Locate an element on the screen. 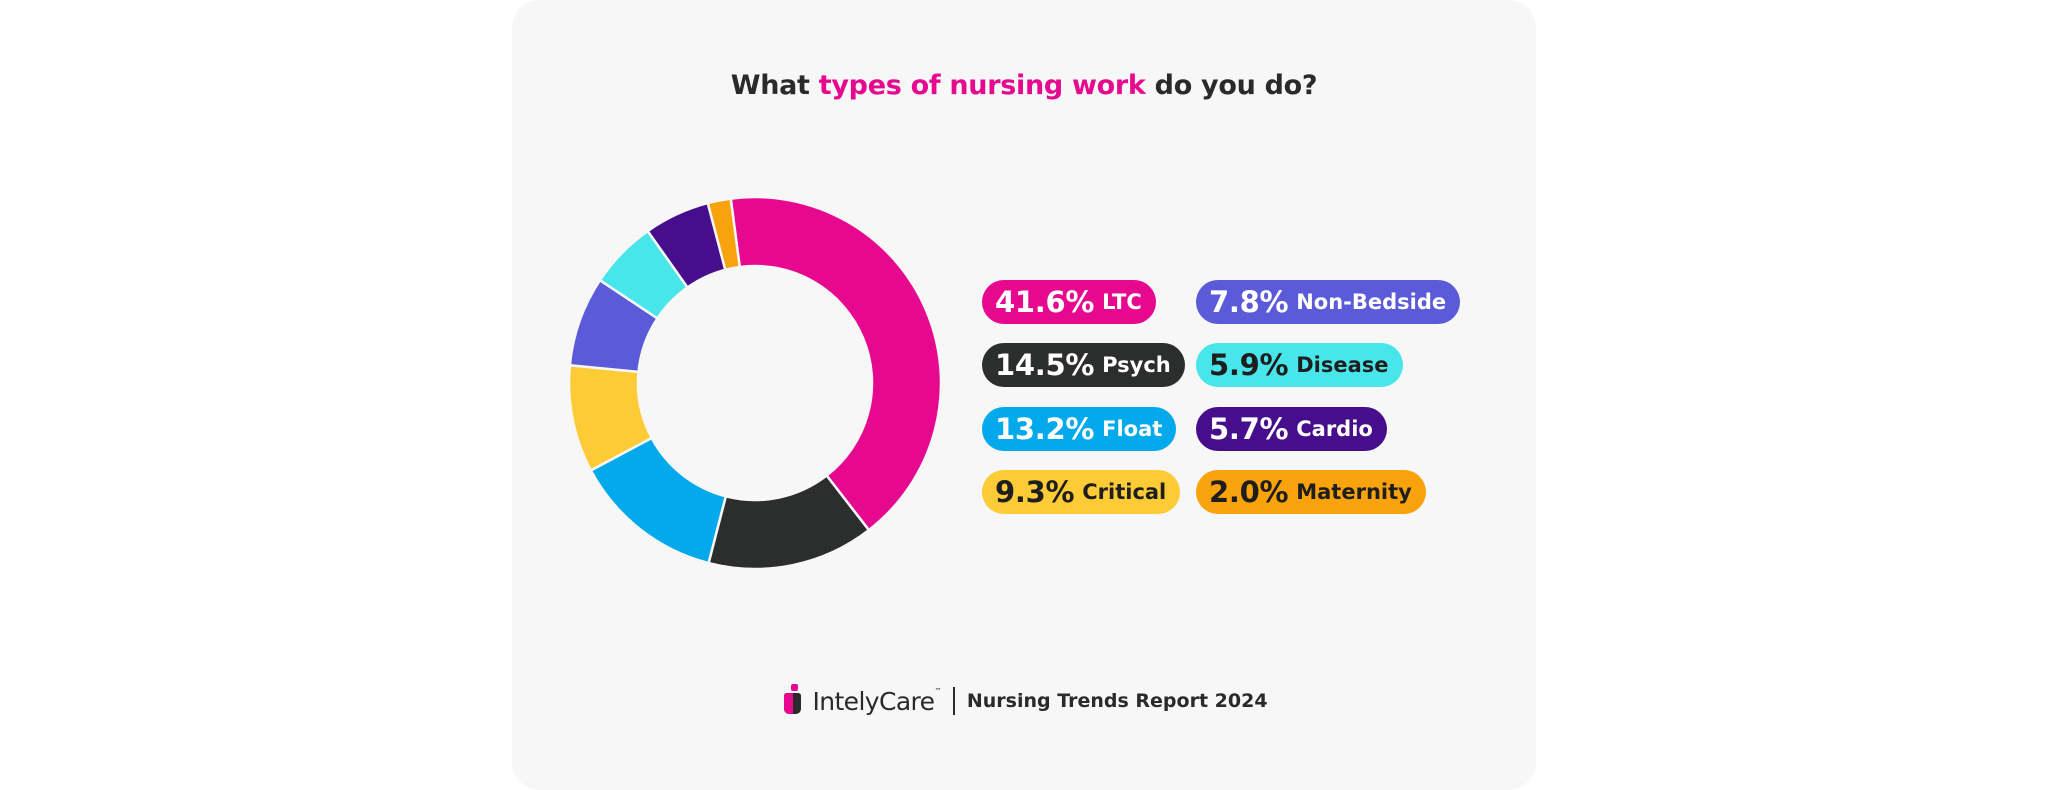 The image size is (2048, 790). brand-name: IntelyCare™ is located at coordinates (876, 701).